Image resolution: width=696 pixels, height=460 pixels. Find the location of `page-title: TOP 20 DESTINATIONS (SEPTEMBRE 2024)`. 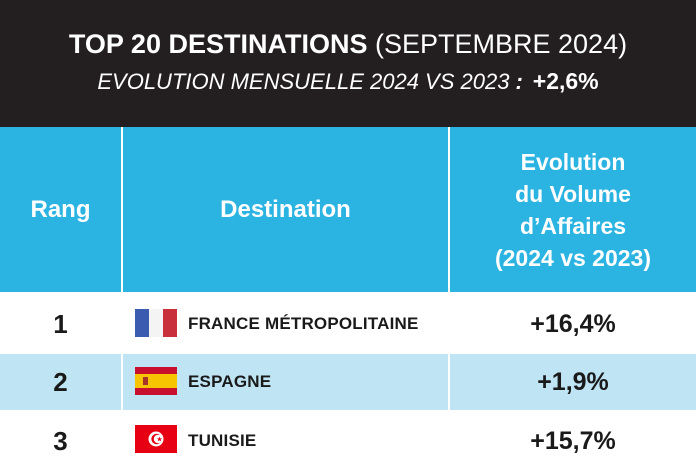

page-title: TOP 20 DESTINATIONS (SEPTEMBRE 2024) is located at coordinates (348, 44).